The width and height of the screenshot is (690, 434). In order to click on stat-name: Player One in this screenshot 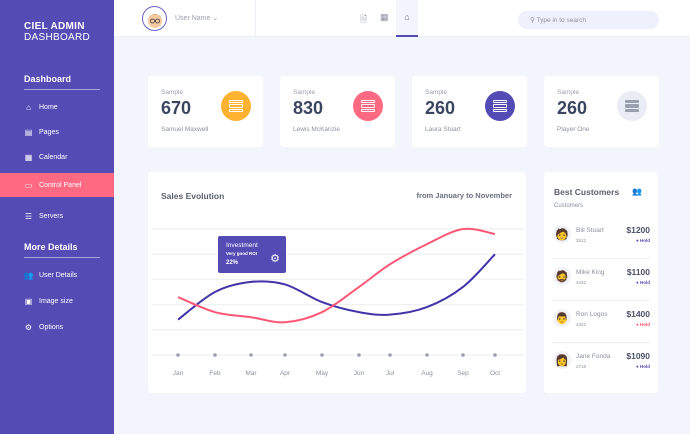, I will do `click(573, 129)`.